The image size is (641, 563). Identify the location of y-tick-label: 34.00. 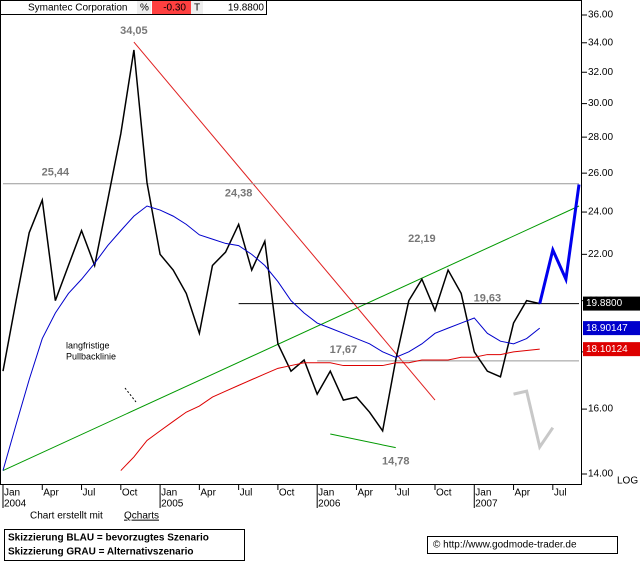
(600, 42).